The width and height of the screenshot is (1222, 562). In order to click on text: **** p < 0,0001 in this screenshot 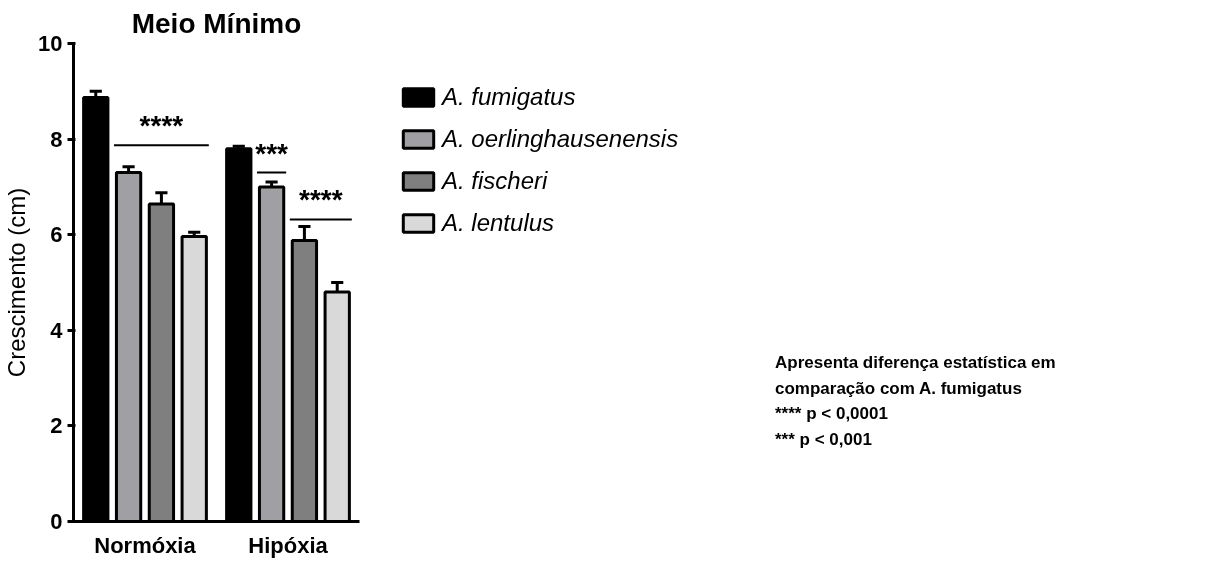, I will do `click(831, 413)`.